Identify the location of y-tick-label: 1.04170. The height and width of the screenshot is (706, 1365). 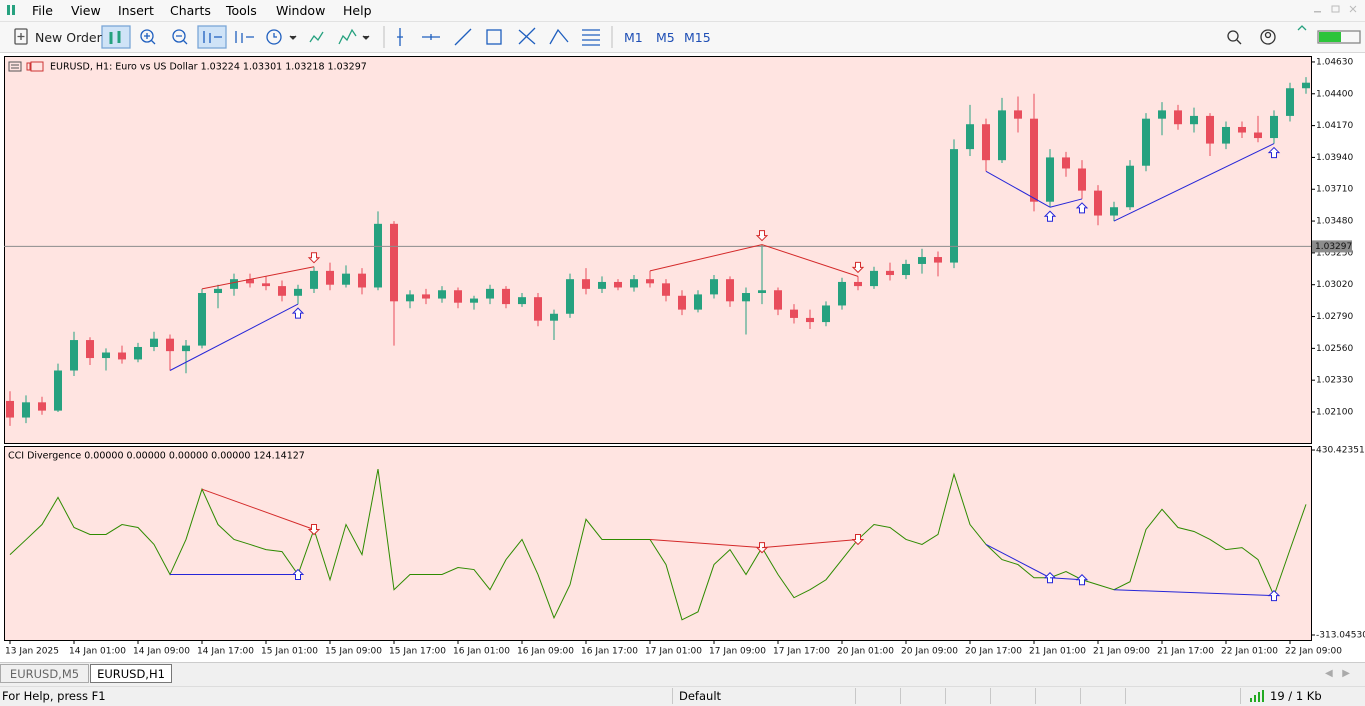
(1334, 126).